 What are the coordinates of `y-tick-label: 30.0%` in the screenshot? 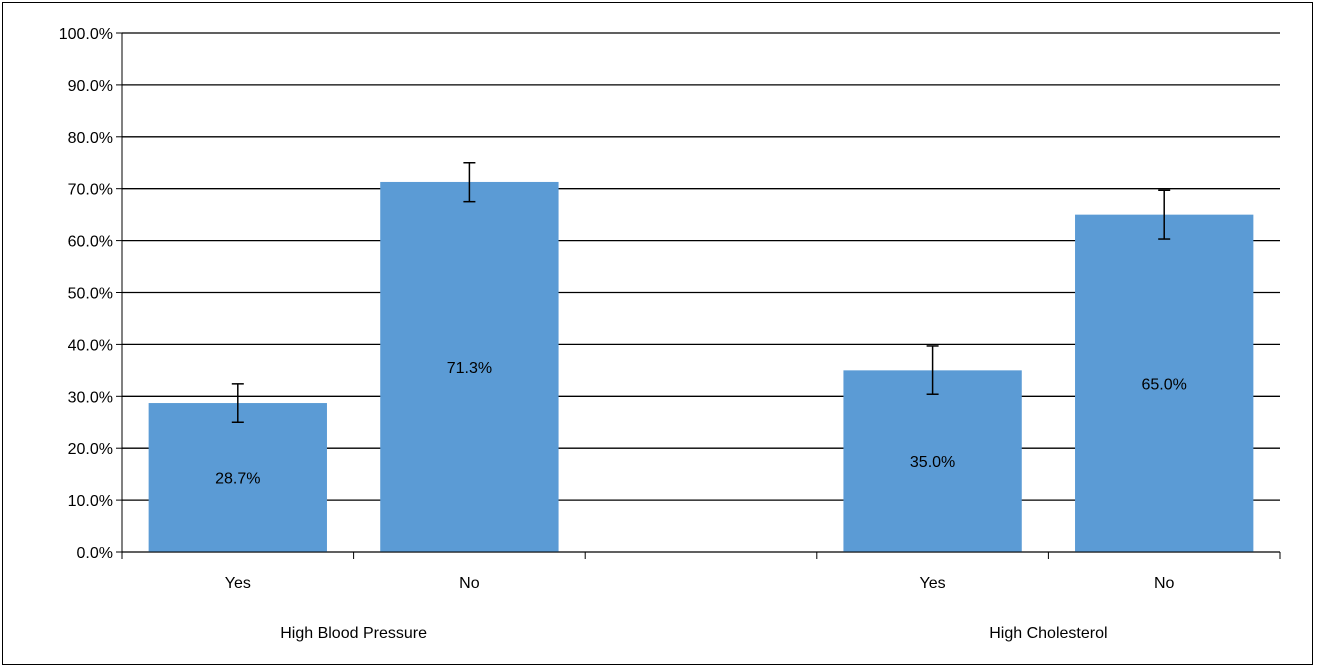 It's located at (90, 397).